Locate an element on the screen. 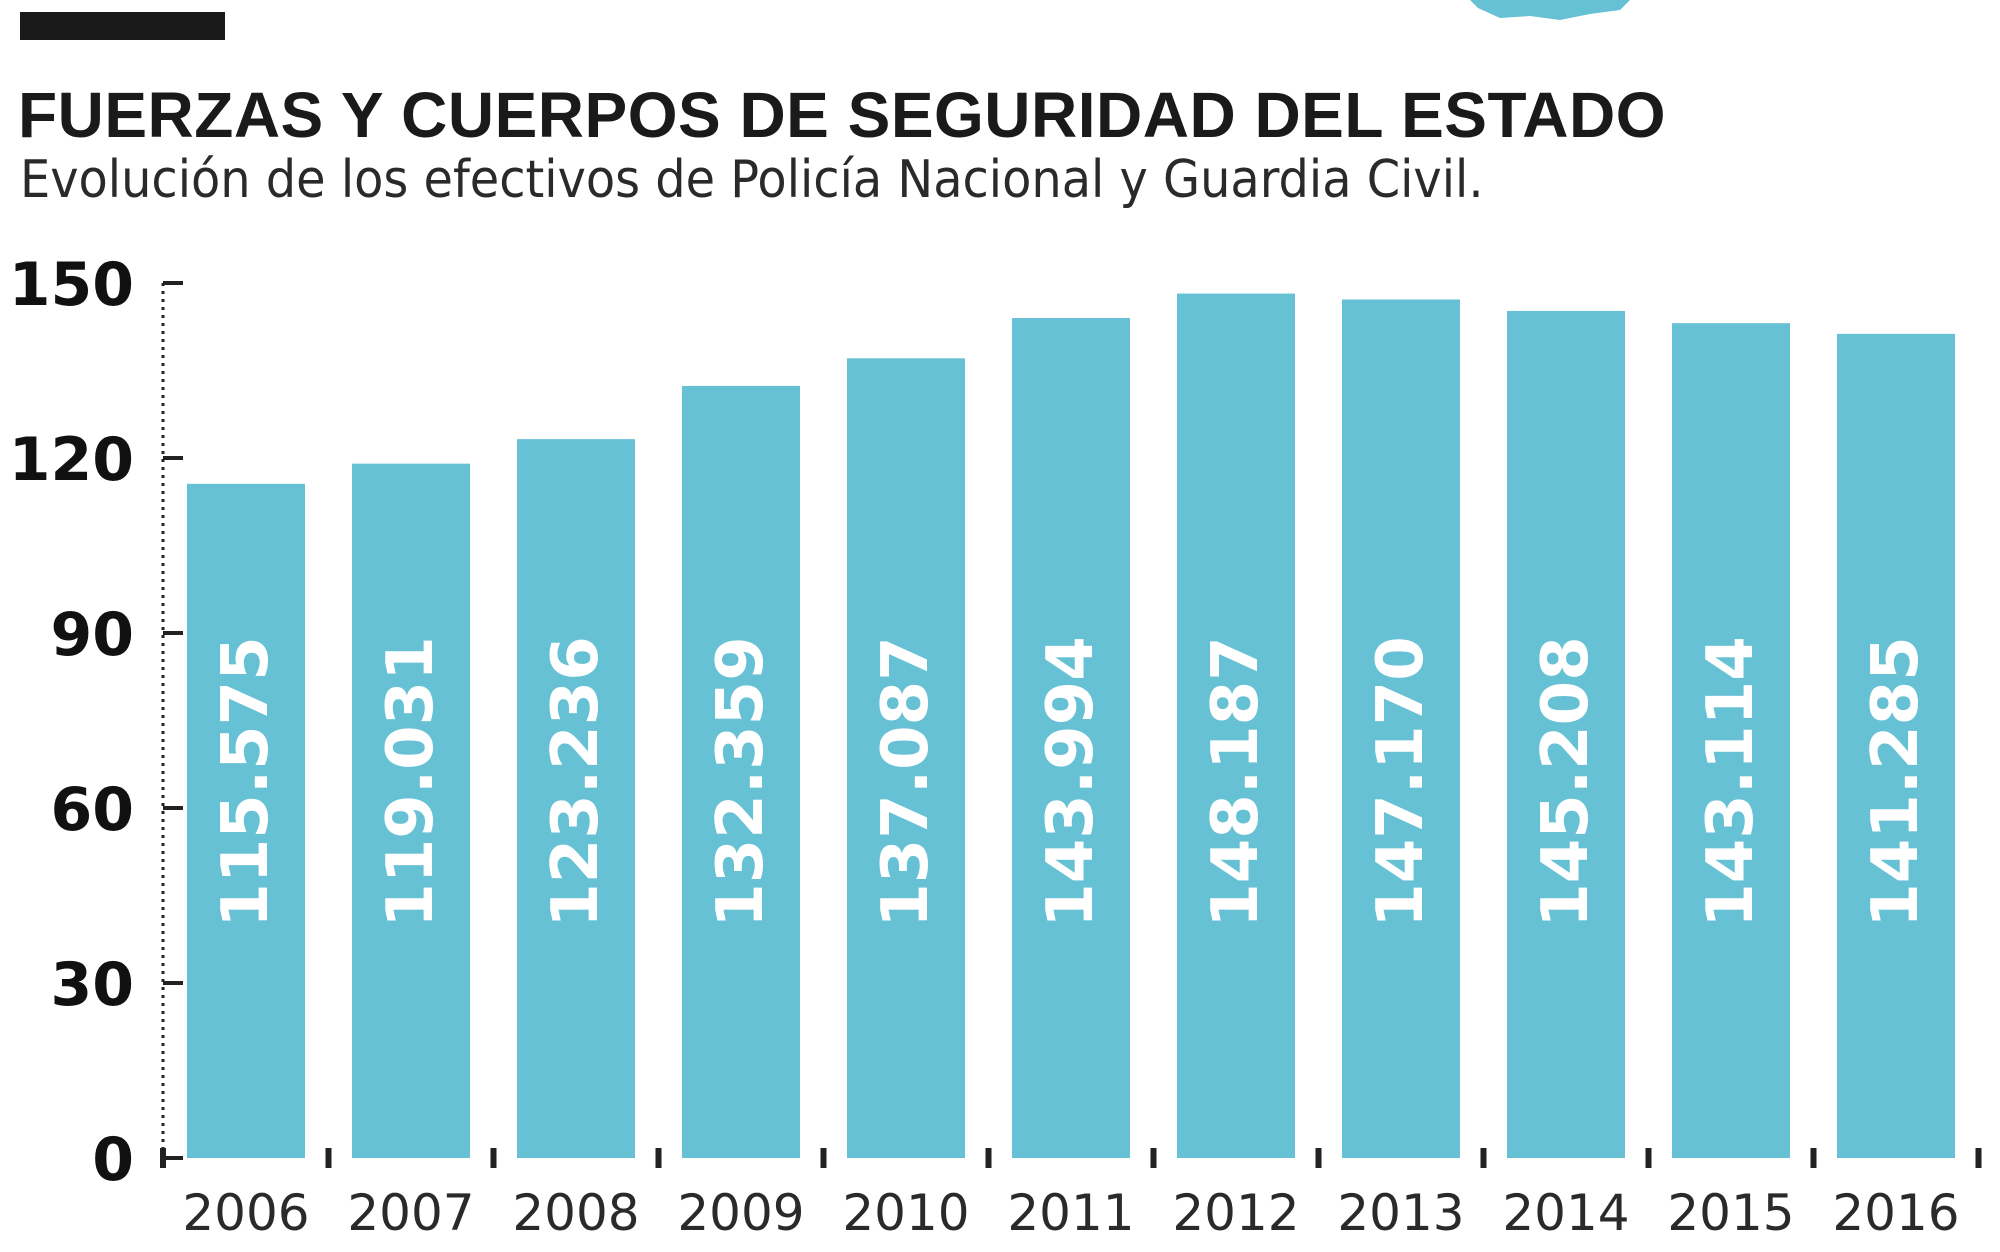  bar-2012 is located at coordinates (1236, 726).